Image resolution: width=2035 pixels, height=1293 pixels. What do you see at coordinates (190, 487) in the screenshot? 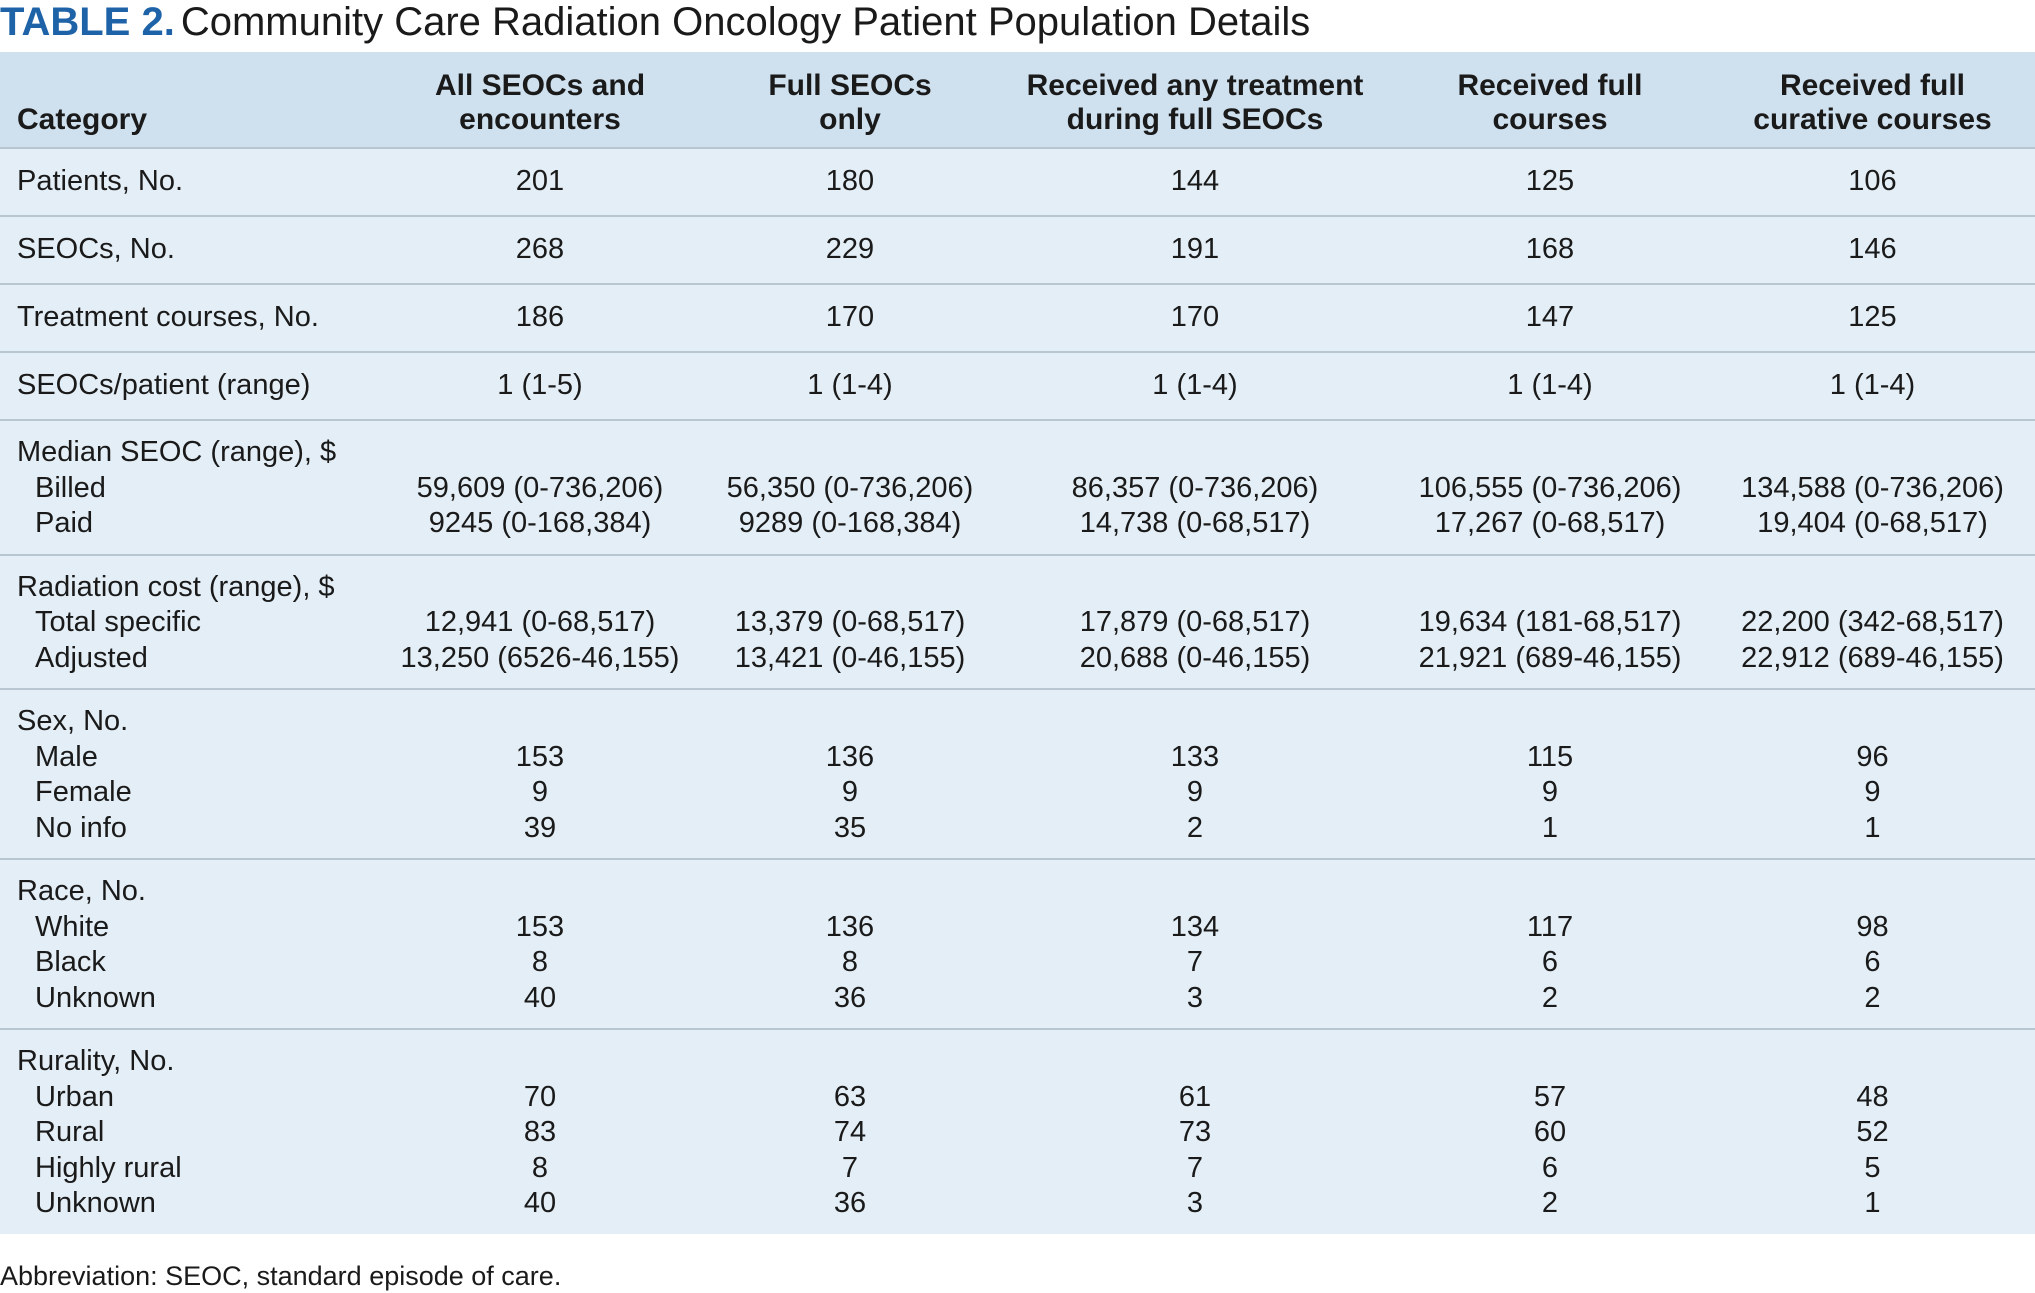
I see `group-label-cell: Median SEOC (range), $ Billed Paid` at bounding box center [190, 487].